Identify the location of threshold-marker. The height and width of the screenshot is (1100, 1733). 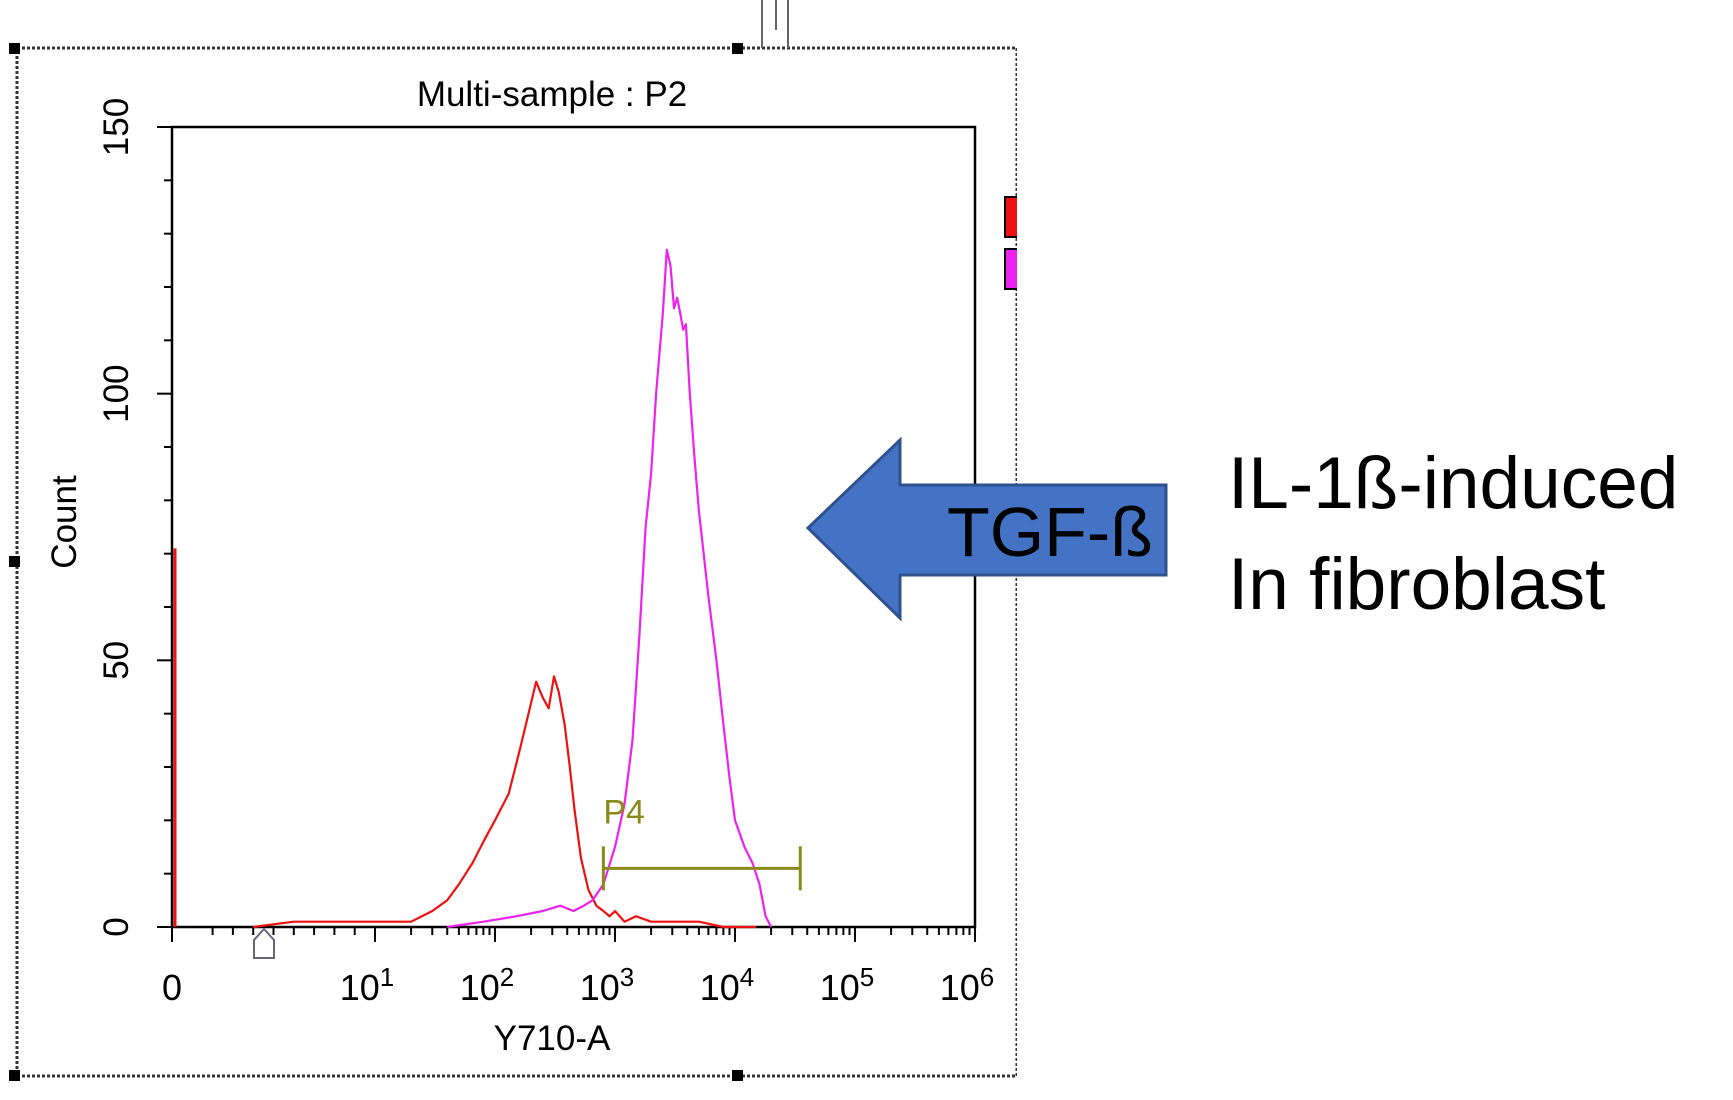
(264, 943).